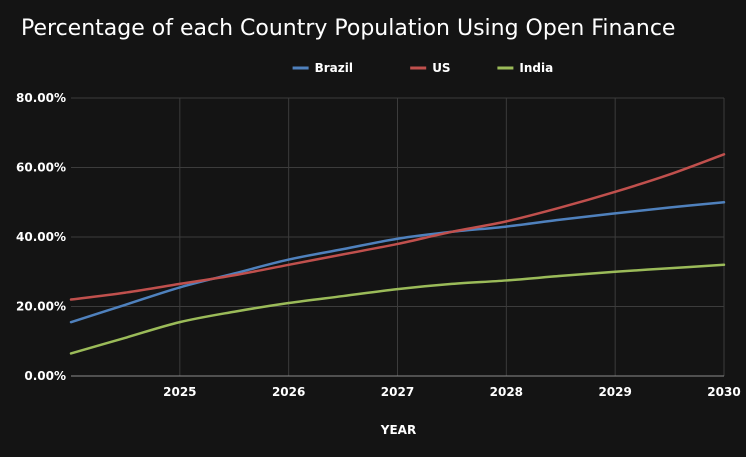 This screenshot has width=746, height=457. I want to click on x-tick-label: 2027, so click(397, 392).